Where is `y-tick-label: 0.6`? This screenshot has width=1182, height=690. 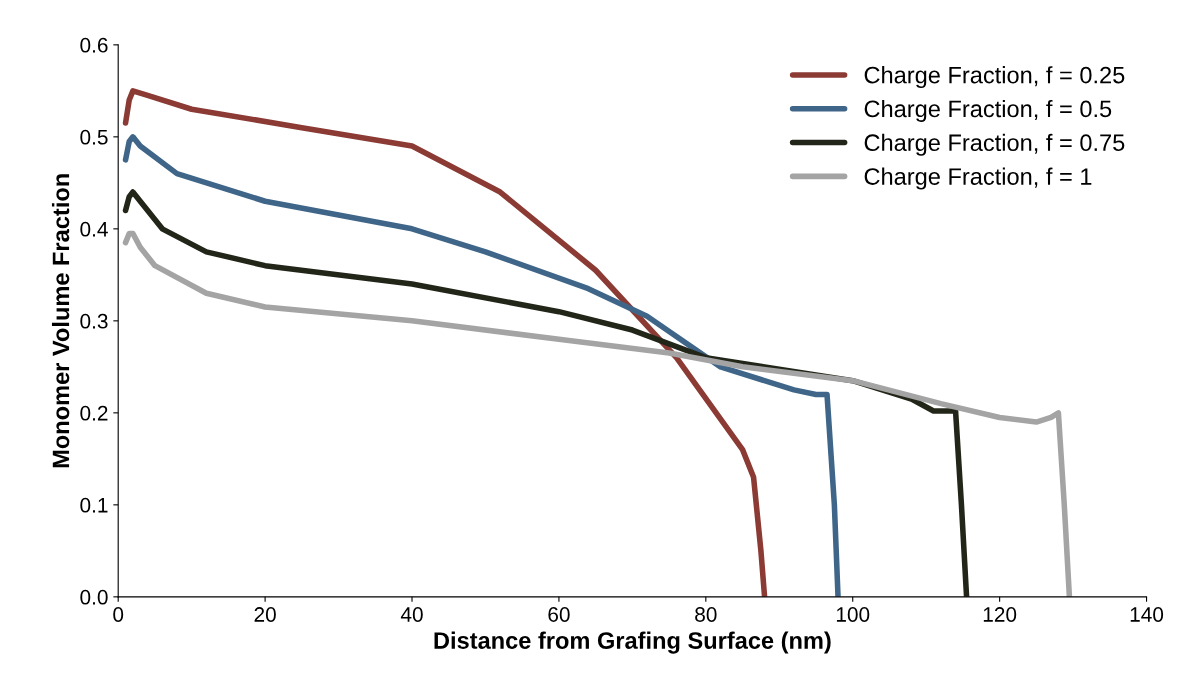
y-tick-label: 0.6 is located at coordinates (94, 45).